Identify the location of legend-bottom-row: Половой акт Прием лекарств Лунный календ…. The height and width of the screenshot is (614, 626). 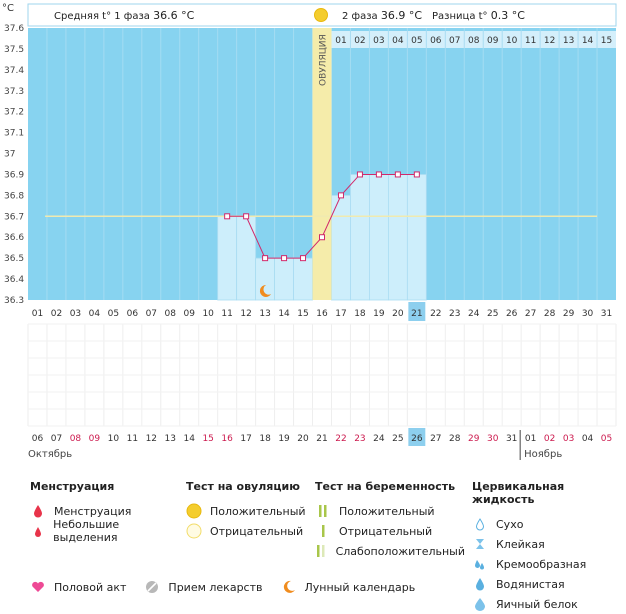
(231, 587).